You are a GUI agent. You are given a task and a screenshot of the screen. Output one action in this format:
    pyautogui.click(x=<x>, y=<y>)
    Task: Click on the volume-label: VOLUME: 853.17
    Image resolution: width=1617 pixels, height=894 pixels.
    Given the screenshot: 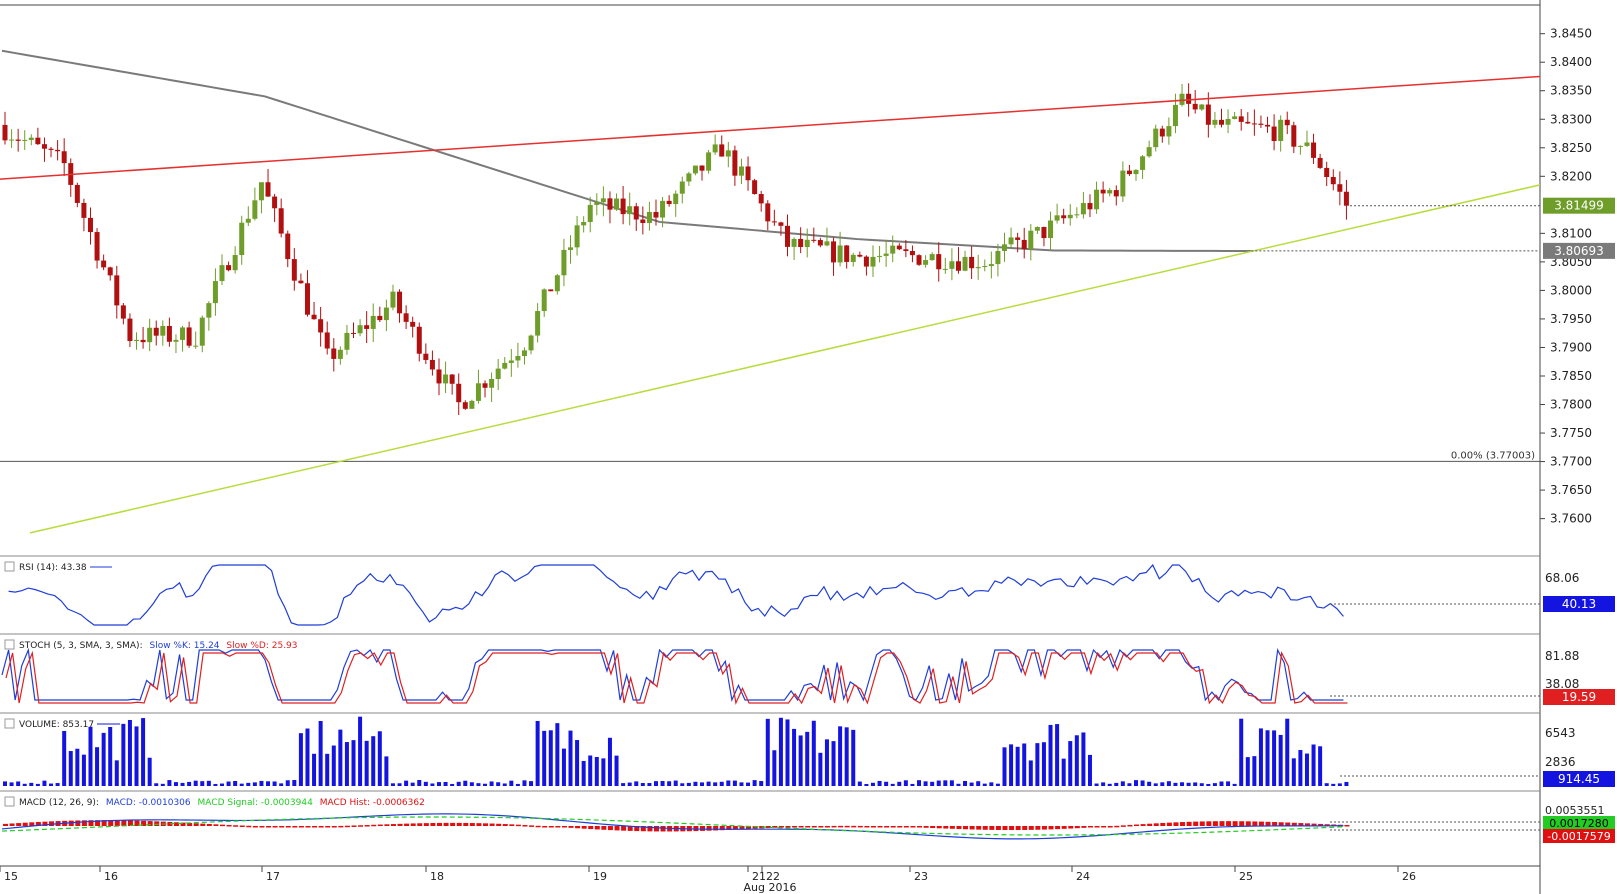 What is the action you would take?
    pyautogui.click(x=56, y=725)
    